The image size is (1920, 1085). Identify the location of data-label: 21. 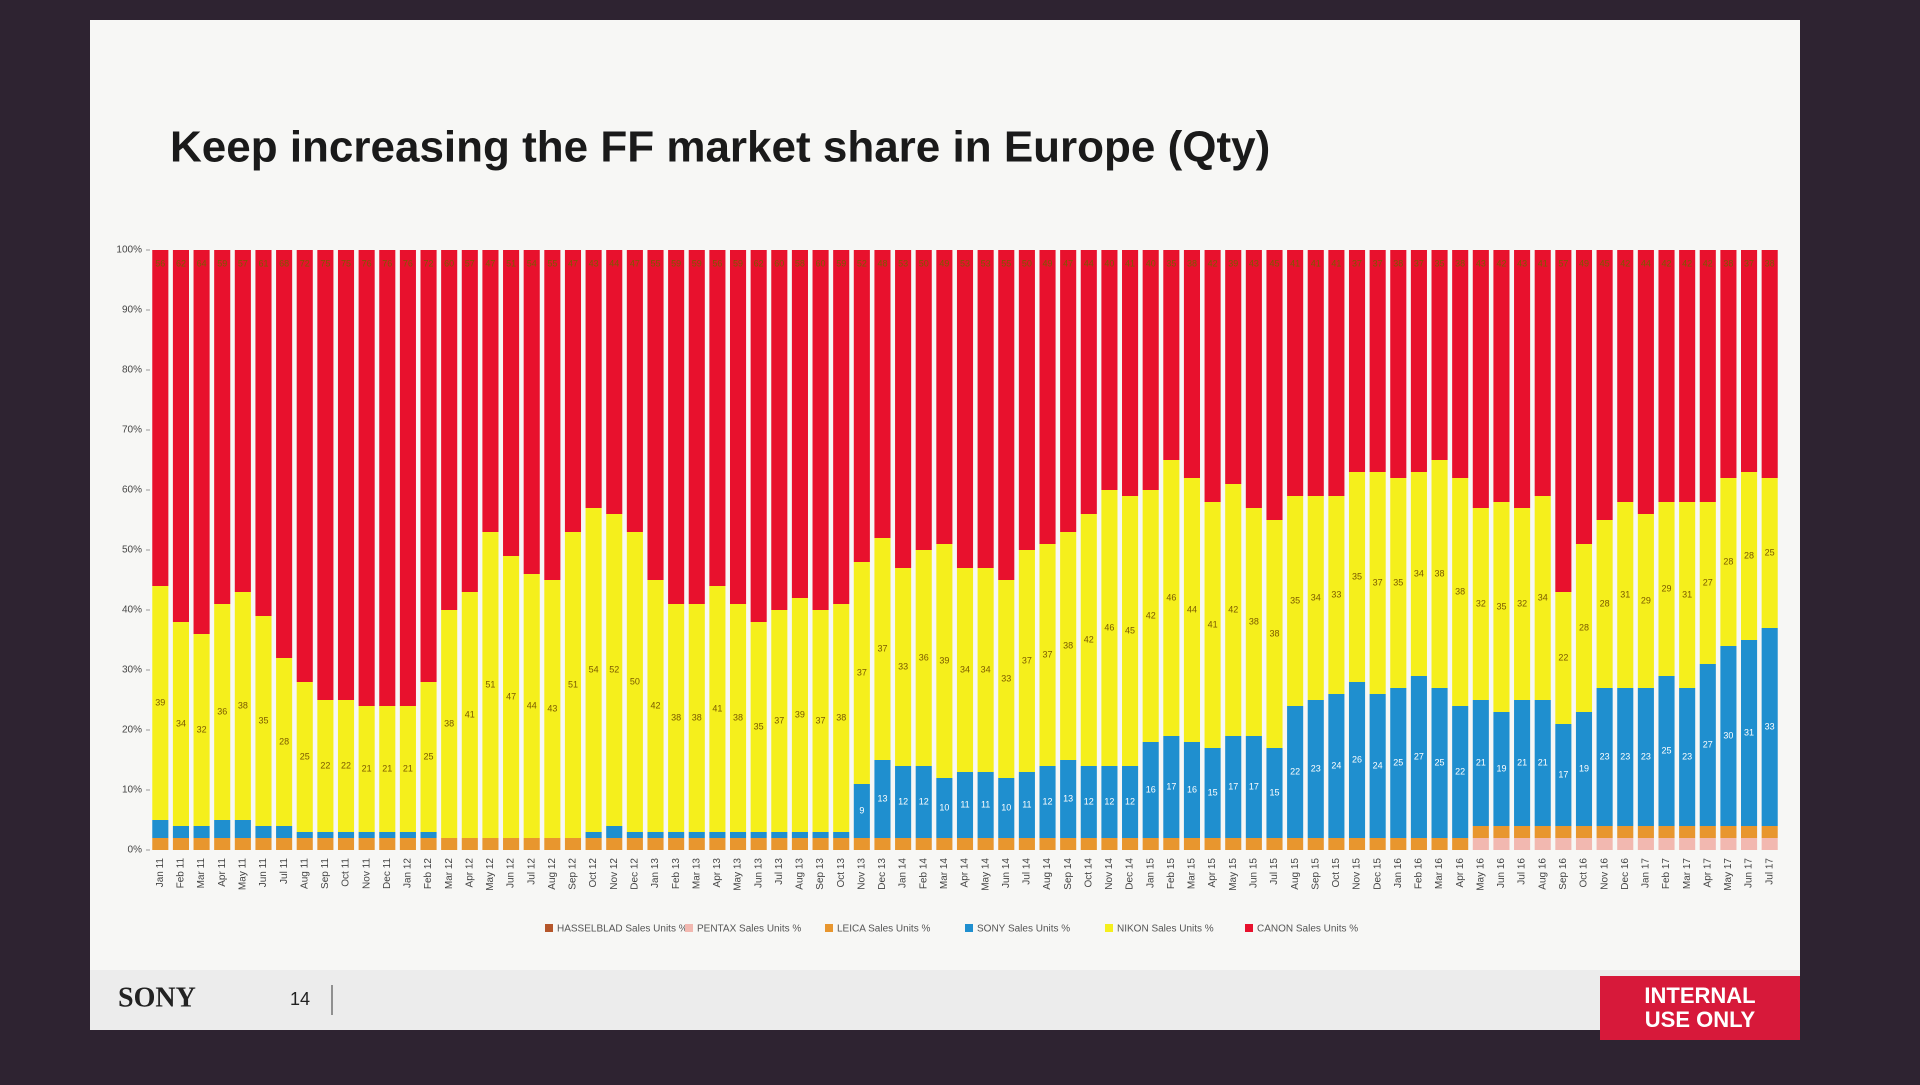
(387, 768).